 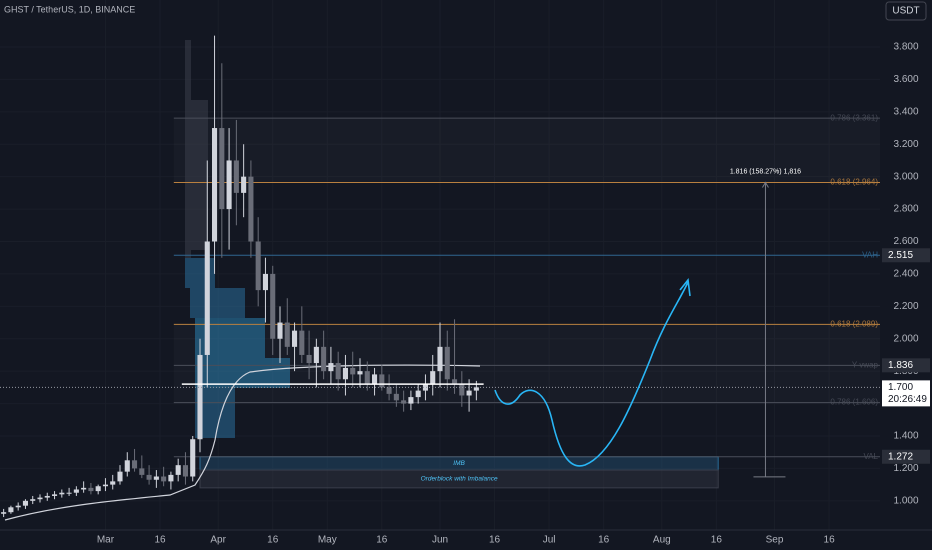 What do you see at coordinates (905, 176) in the screenshot?
I see `y-tick-label: 3.000` at bounding box center [905, 176].